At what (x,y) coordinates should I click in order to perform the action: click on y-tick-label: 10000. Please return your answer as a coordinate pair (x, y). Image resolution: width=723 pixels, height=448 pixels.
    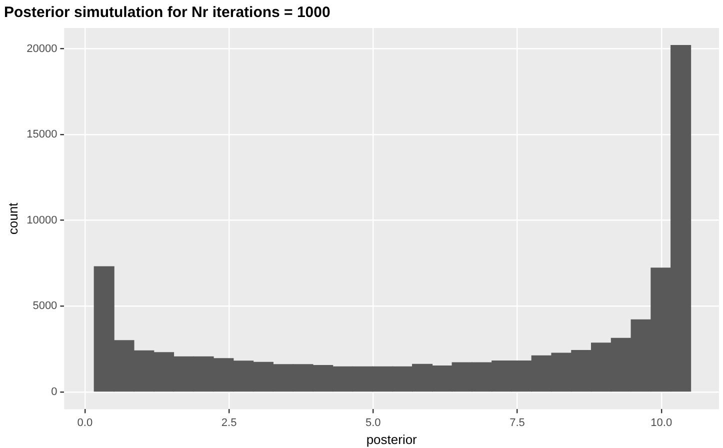
    Looking at the image, I should click on (42, 220).